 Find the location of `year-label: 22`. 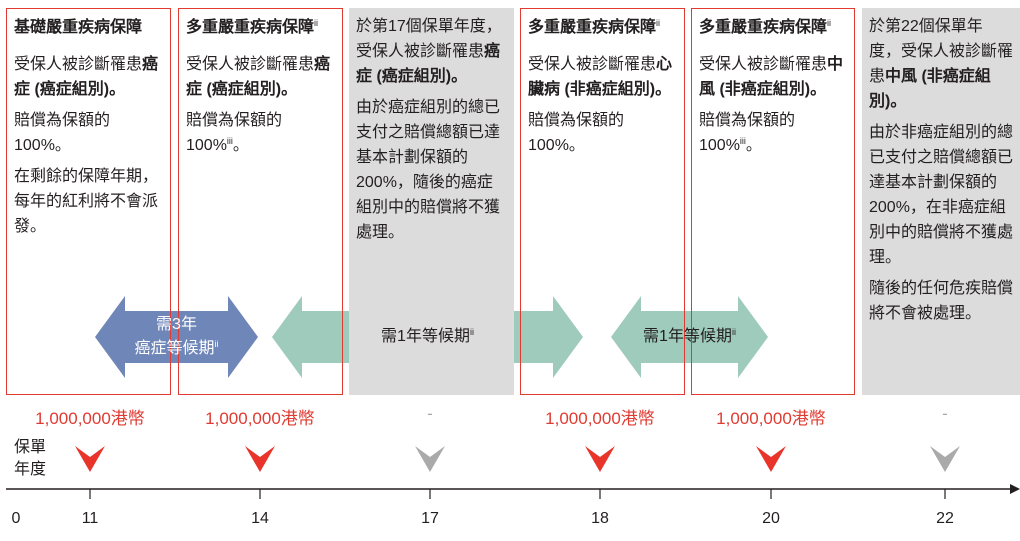

year-label: 22 is located at coordinates (945, 518).